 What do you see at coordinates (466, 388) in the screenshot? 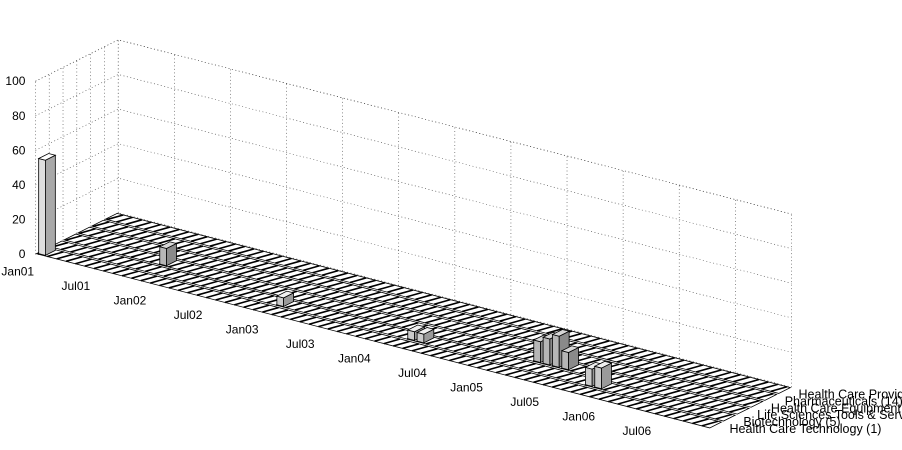
I see `x-tick-label: Jan05` at bounding box center [466, 388].